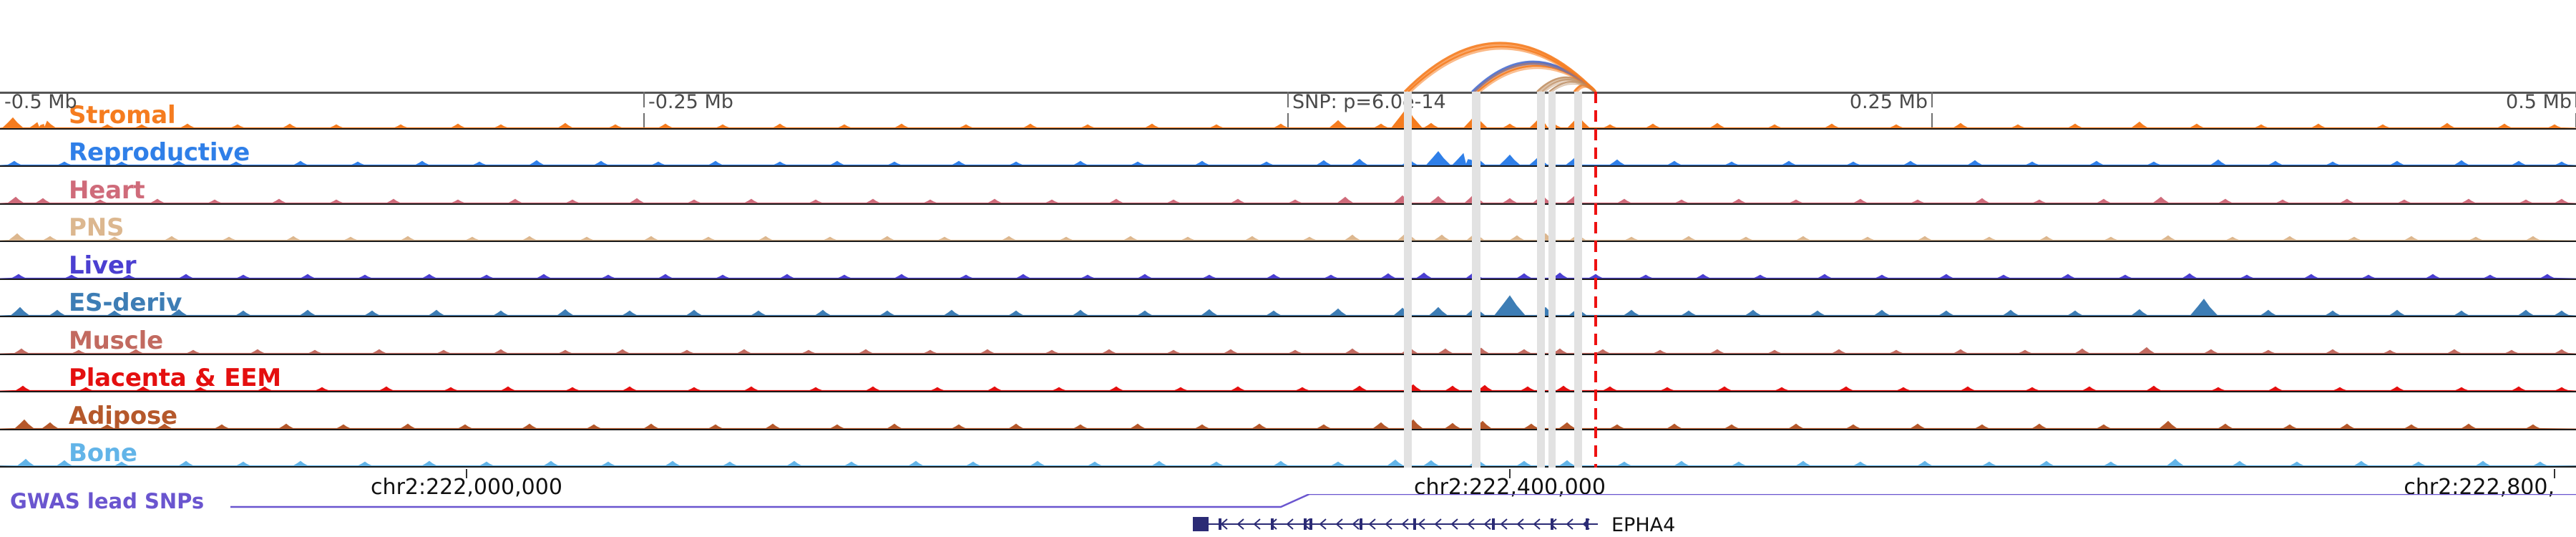 Image resolution: width=2576 pixels, height=537 pixels. I want to click on track-label-muscle: Muscle, so click(116, 340).